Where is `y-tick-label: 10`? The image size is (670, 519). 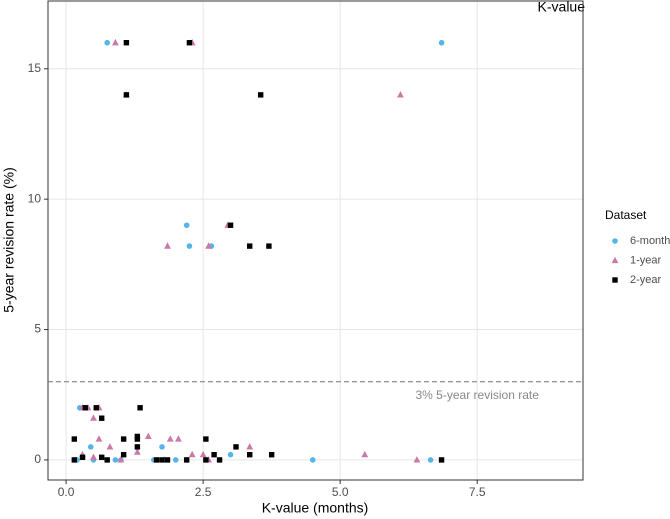
y-tick-label: 10 is located at coordinates (35, 198).